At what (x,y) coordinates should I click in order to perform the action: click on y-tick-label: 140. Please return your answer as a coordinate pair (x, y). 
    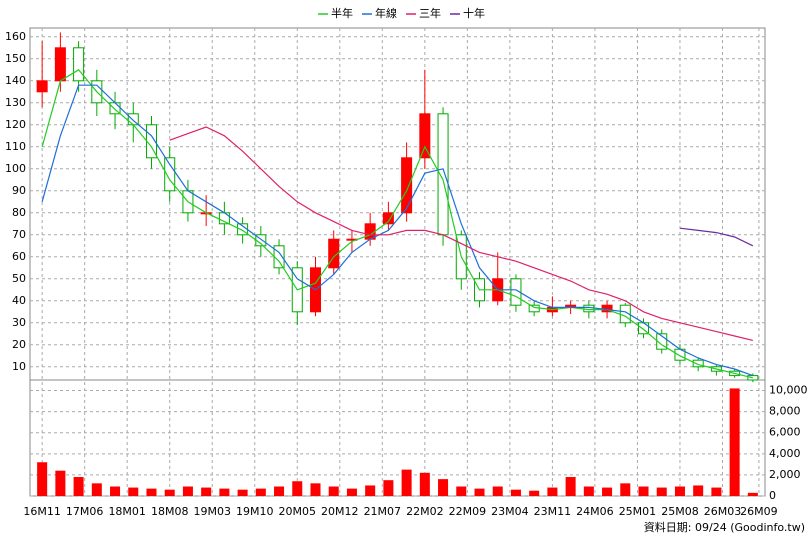
    Looking at the image, I should click on (15, 80).